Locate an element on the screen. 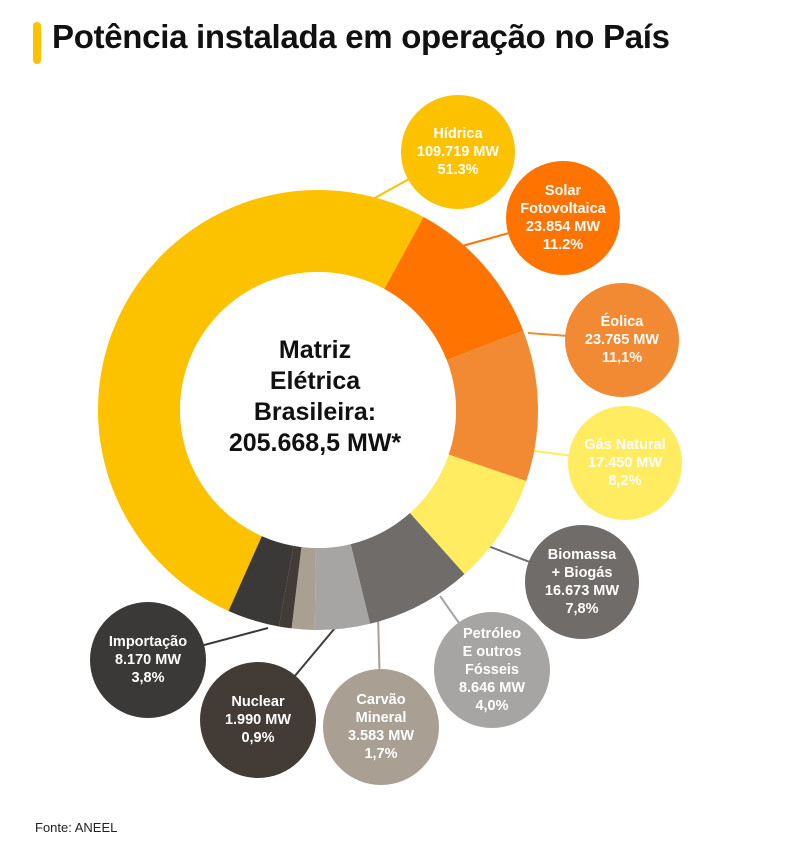 The width and height of the screenshot is (800, 865). slice-value: 3.583 MW is located at coordinates (381, 736).